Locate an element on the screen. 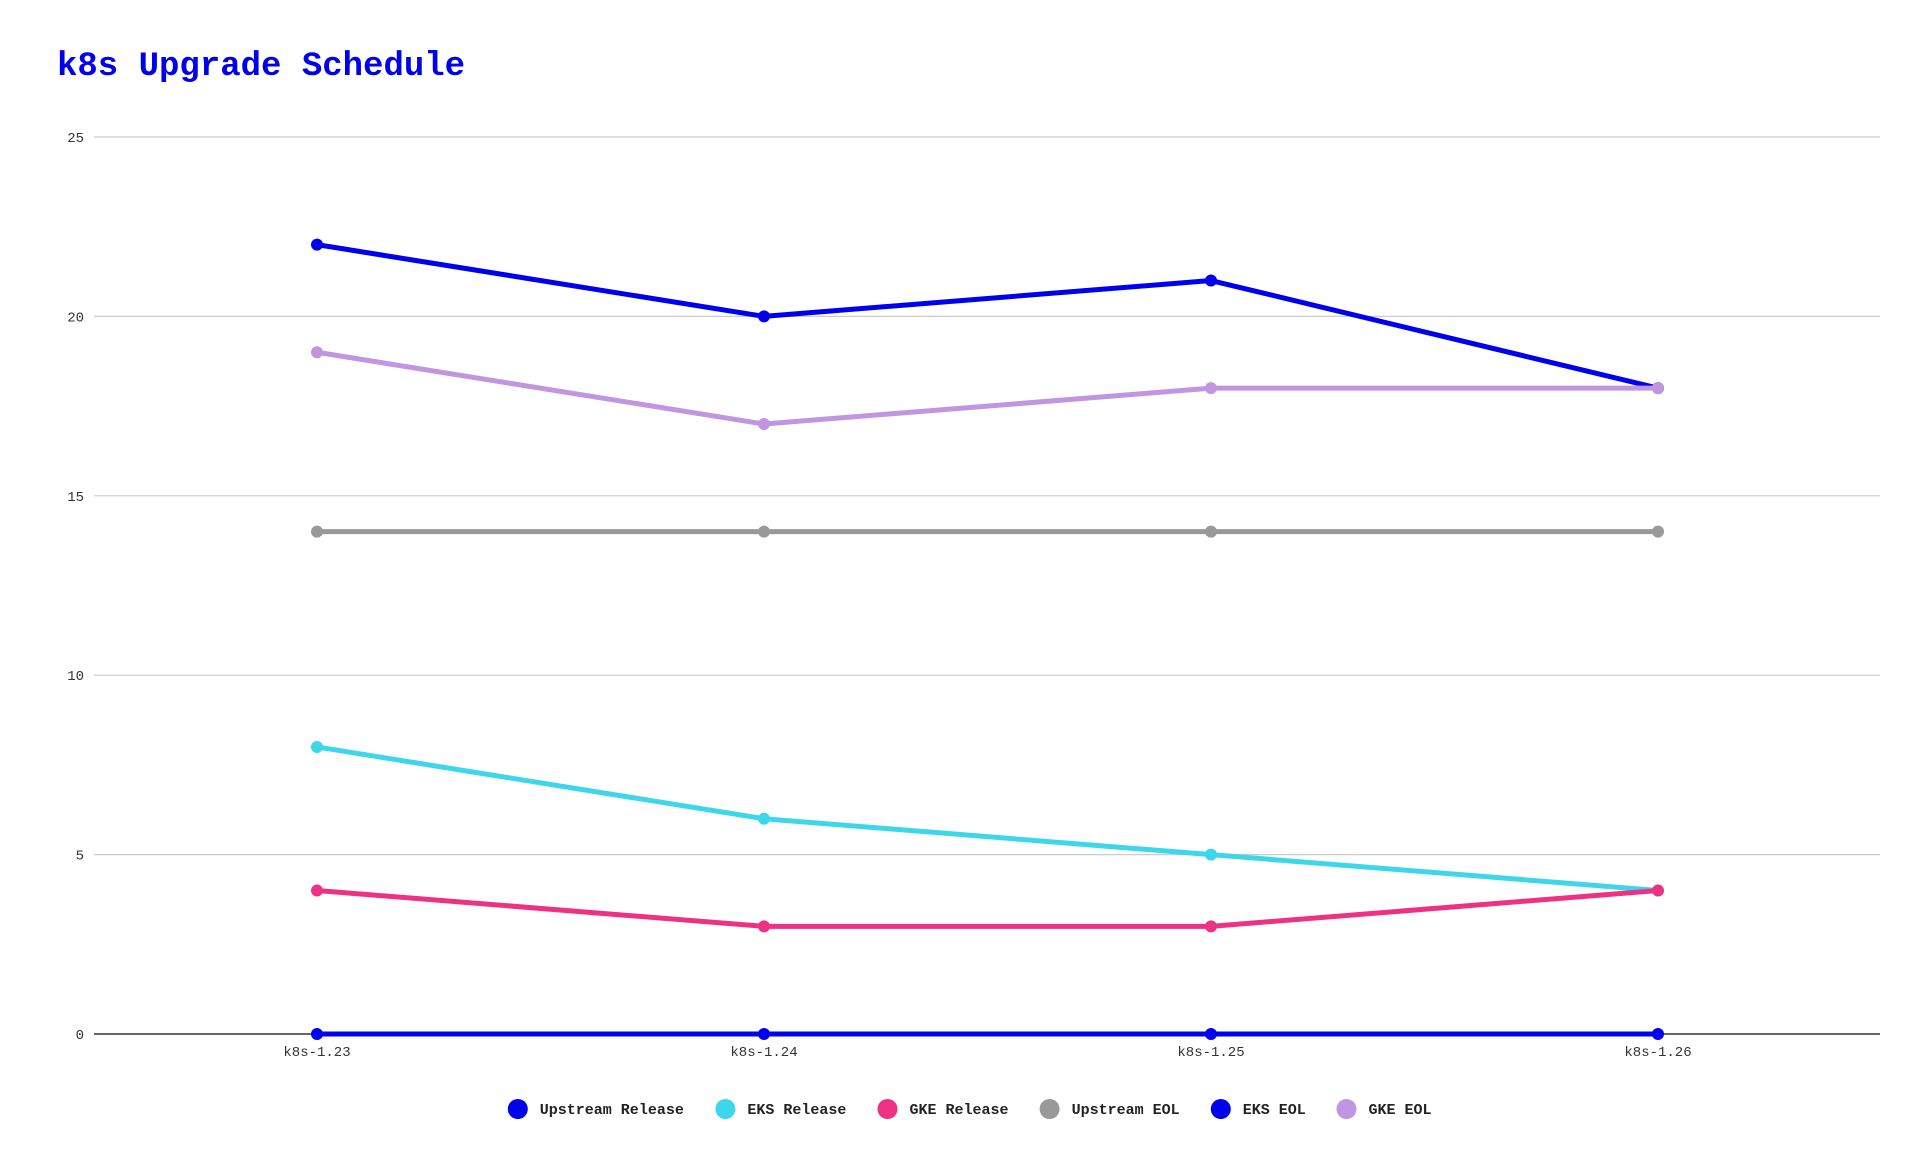  y-tick-label: 20 is located at coordinates (75, 318).